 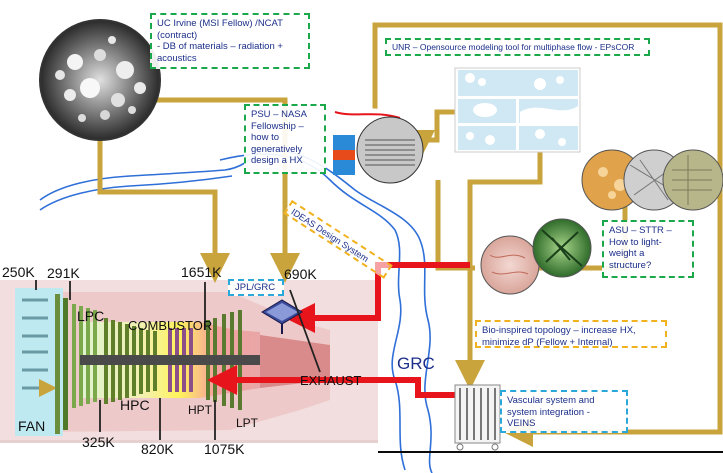 I want to click on lpt-label: LPT, so click(x=247, y=423).